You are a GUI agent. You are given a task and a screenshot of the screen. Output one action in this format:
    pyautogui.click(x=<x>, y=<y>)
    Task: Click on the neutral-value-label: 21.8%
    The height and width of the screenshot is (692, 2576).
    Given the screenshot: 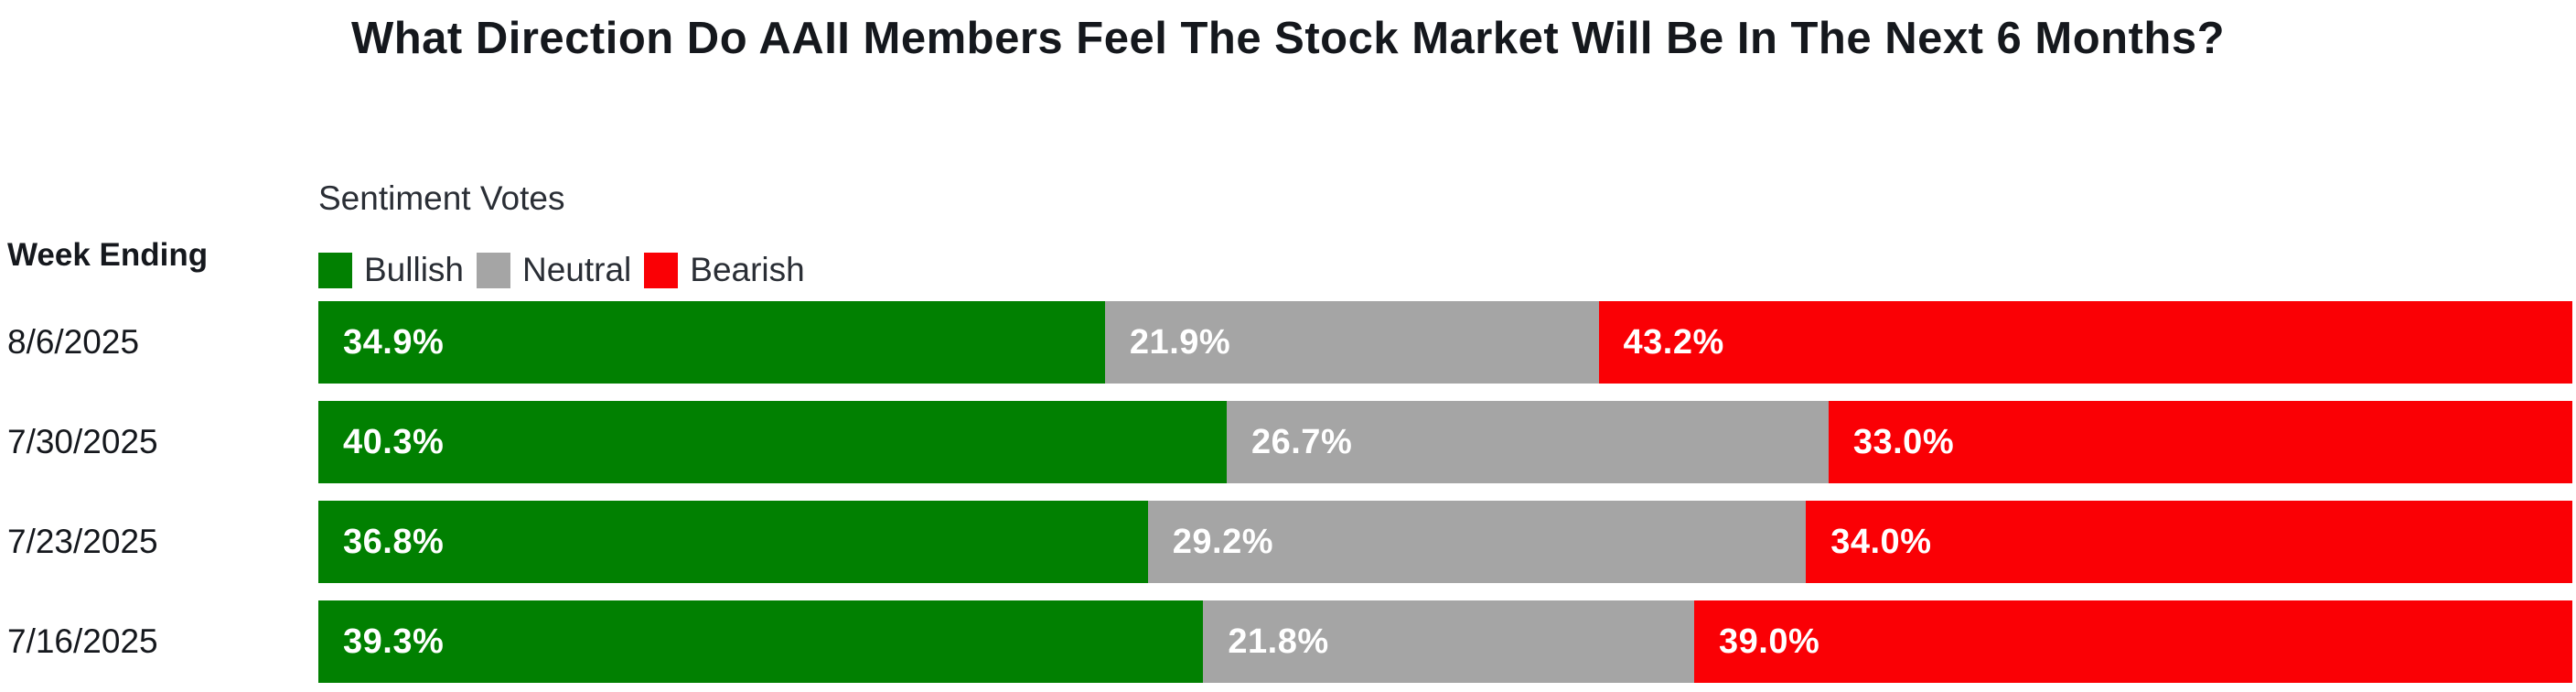 What is the action you would take?
    pyautogui.click(x=1278, y=641)
    